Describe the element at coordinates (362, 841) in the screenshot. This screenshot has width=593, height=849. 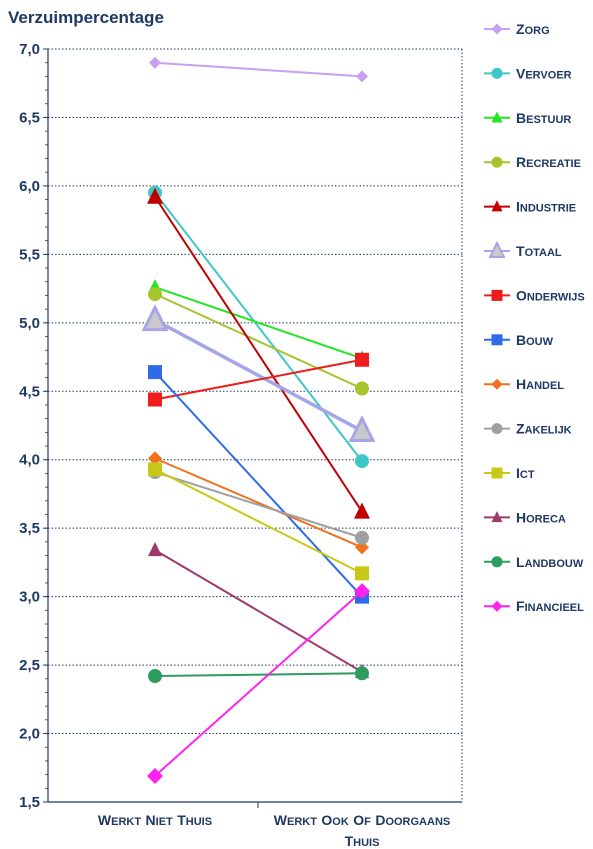
I see `x-category-label: THUIS` at that location.